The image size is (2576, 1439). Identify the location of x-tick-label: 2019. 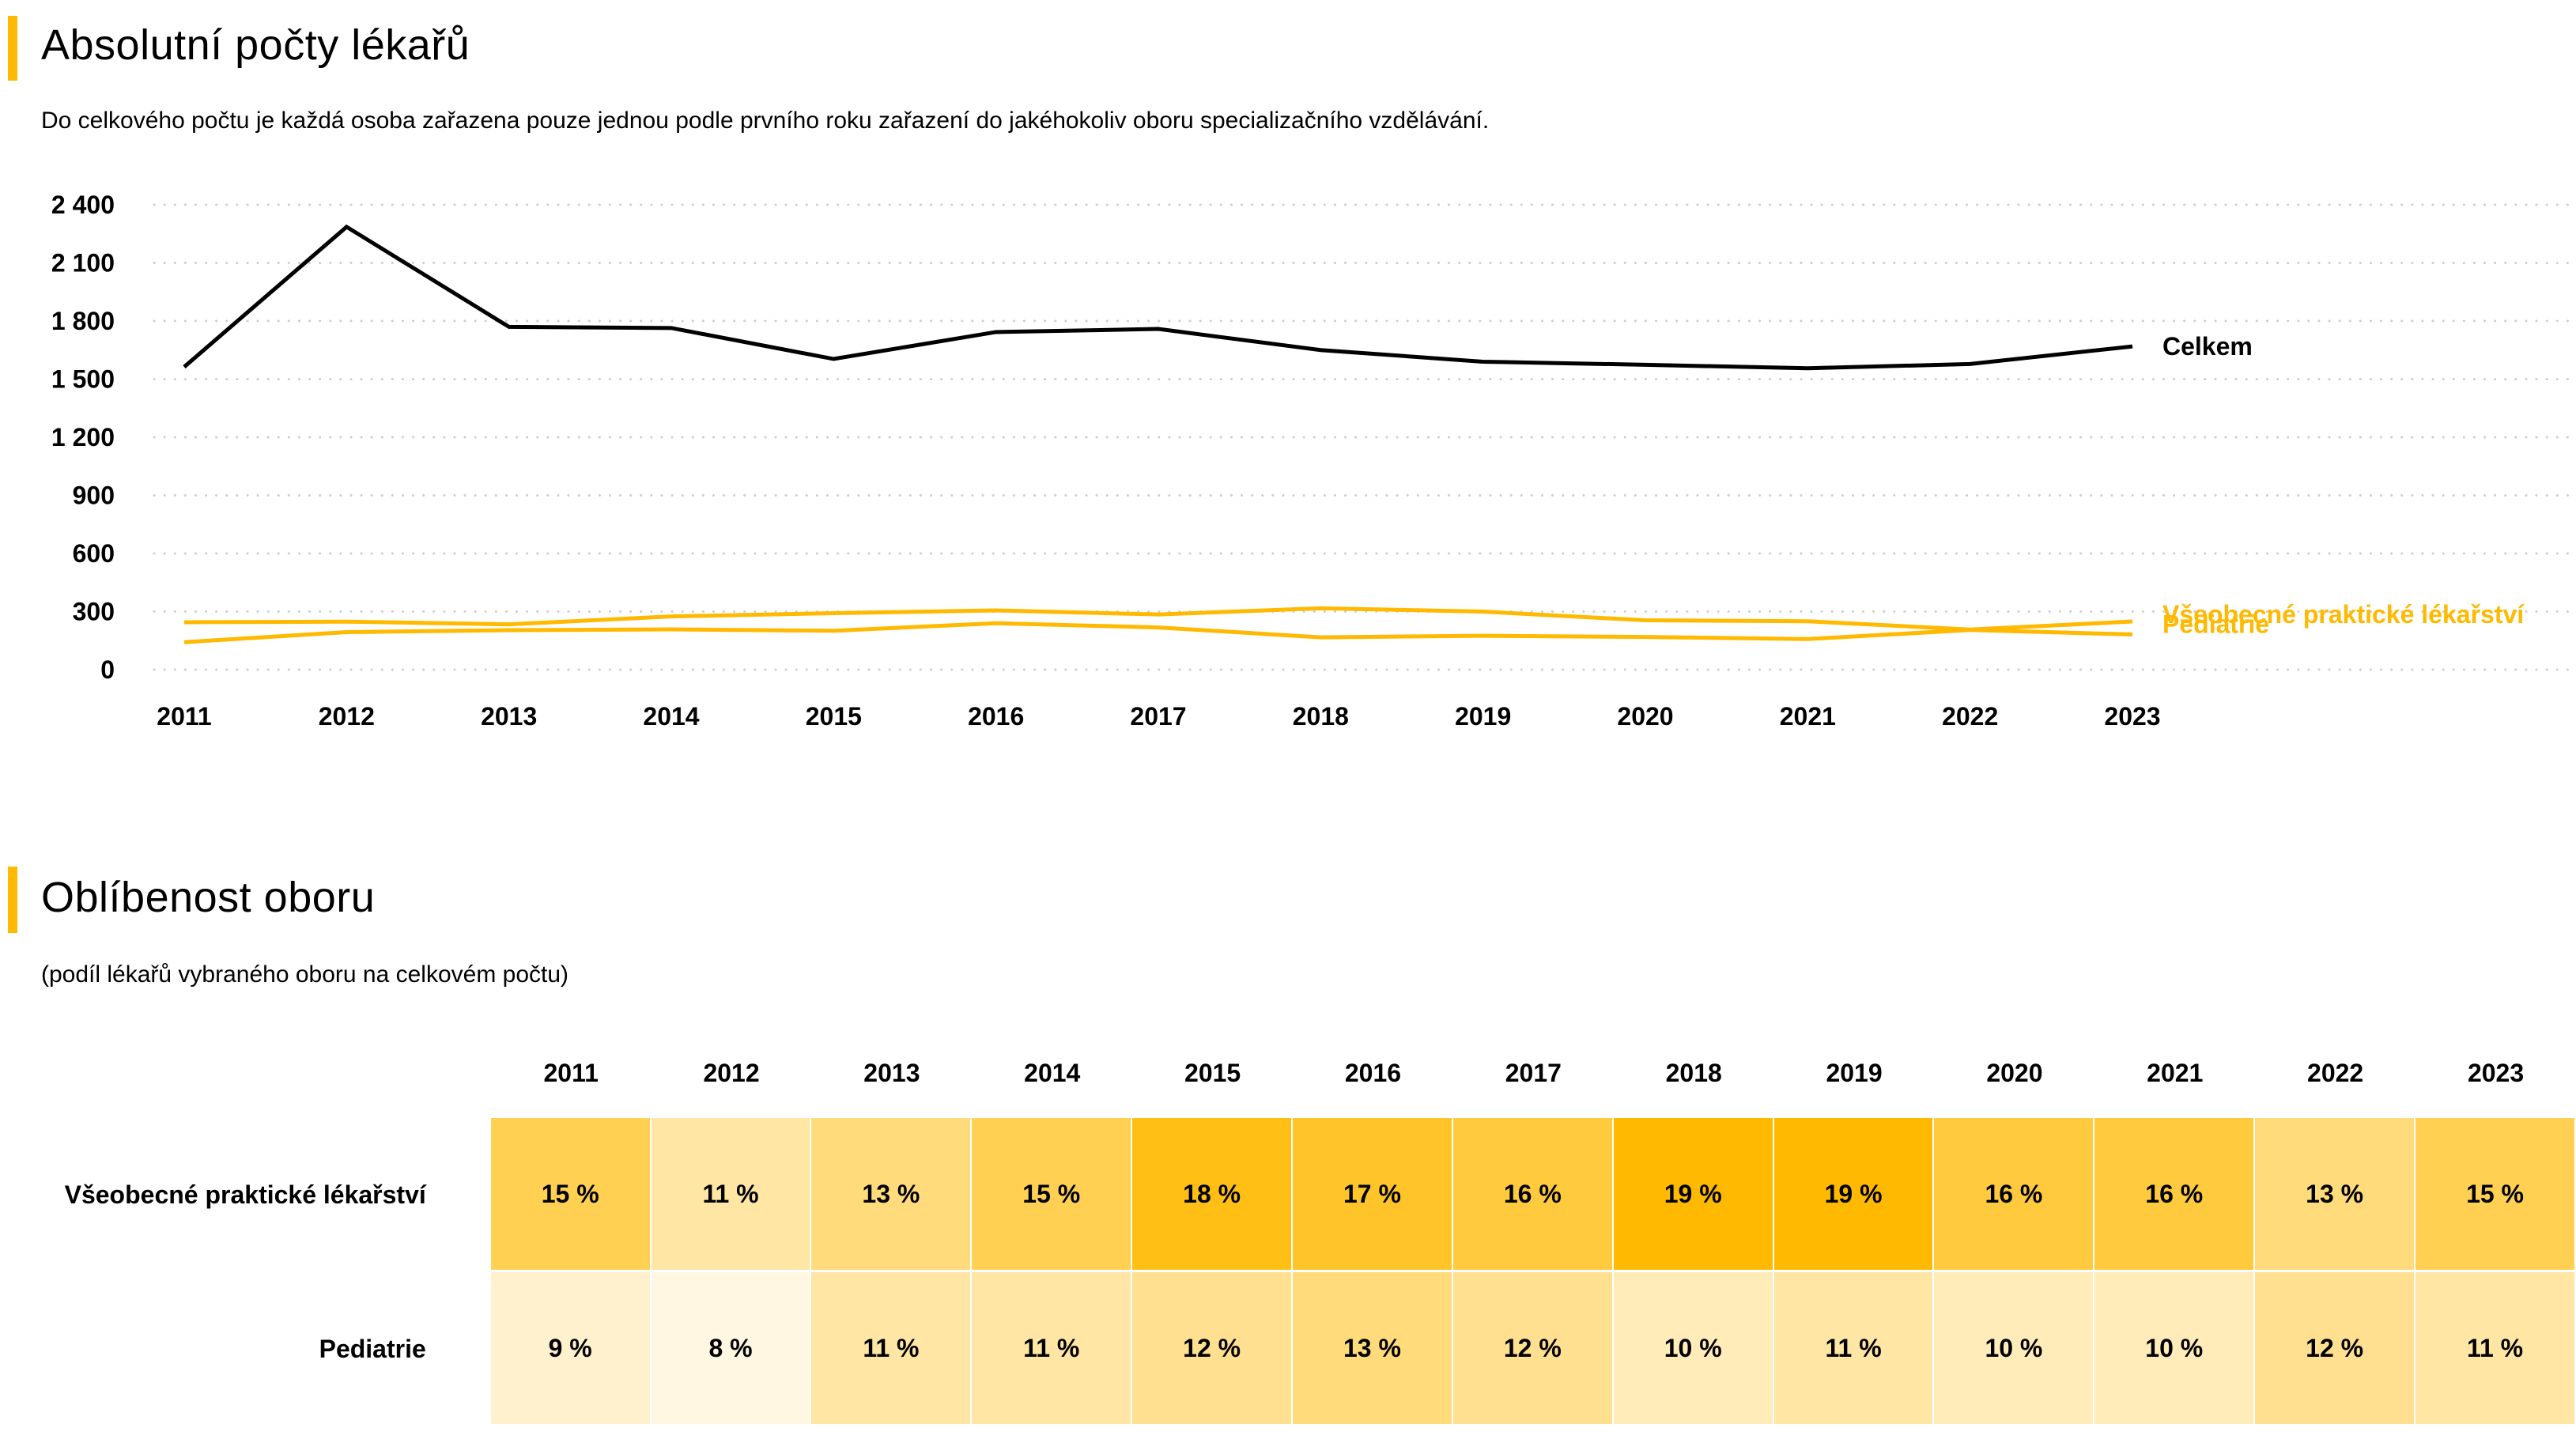
(1483, 716).